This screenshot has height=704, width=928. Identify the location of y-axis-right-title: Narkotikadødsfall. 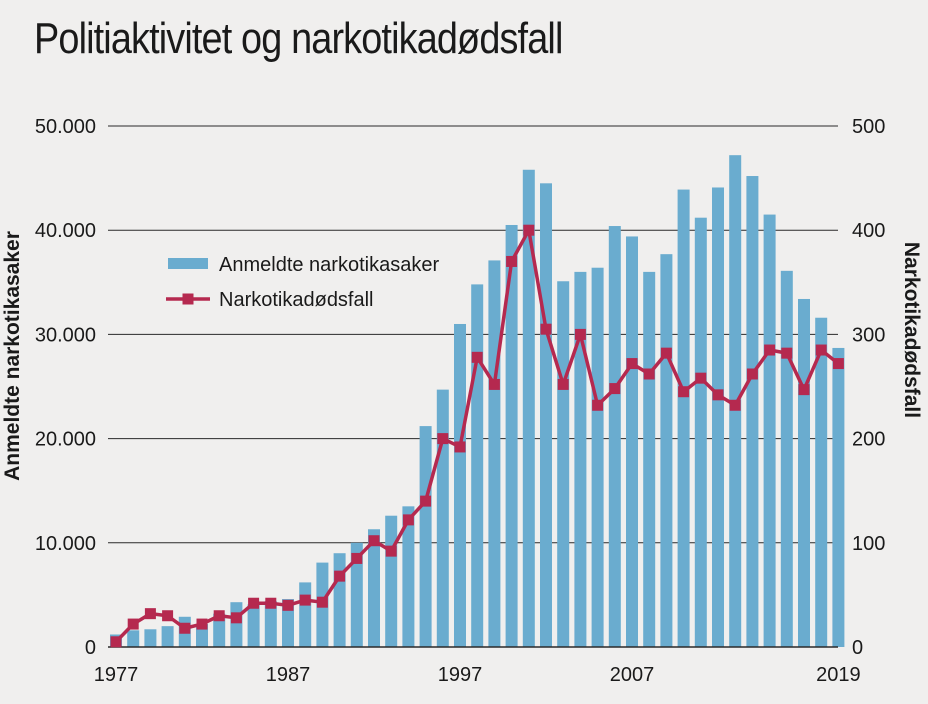
(911, 330).